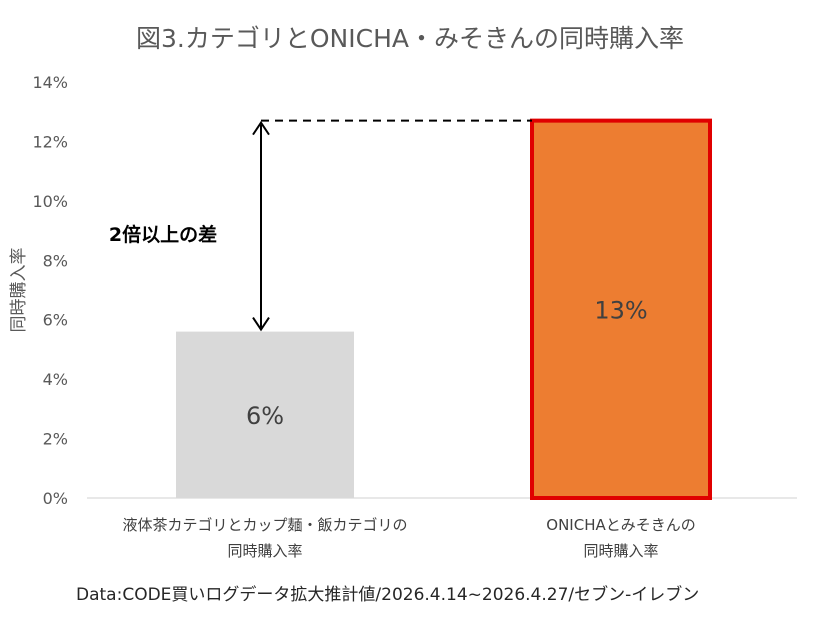 The image size is (820, 630). I want to click on data-label-2: 13%, so click(620, 310).